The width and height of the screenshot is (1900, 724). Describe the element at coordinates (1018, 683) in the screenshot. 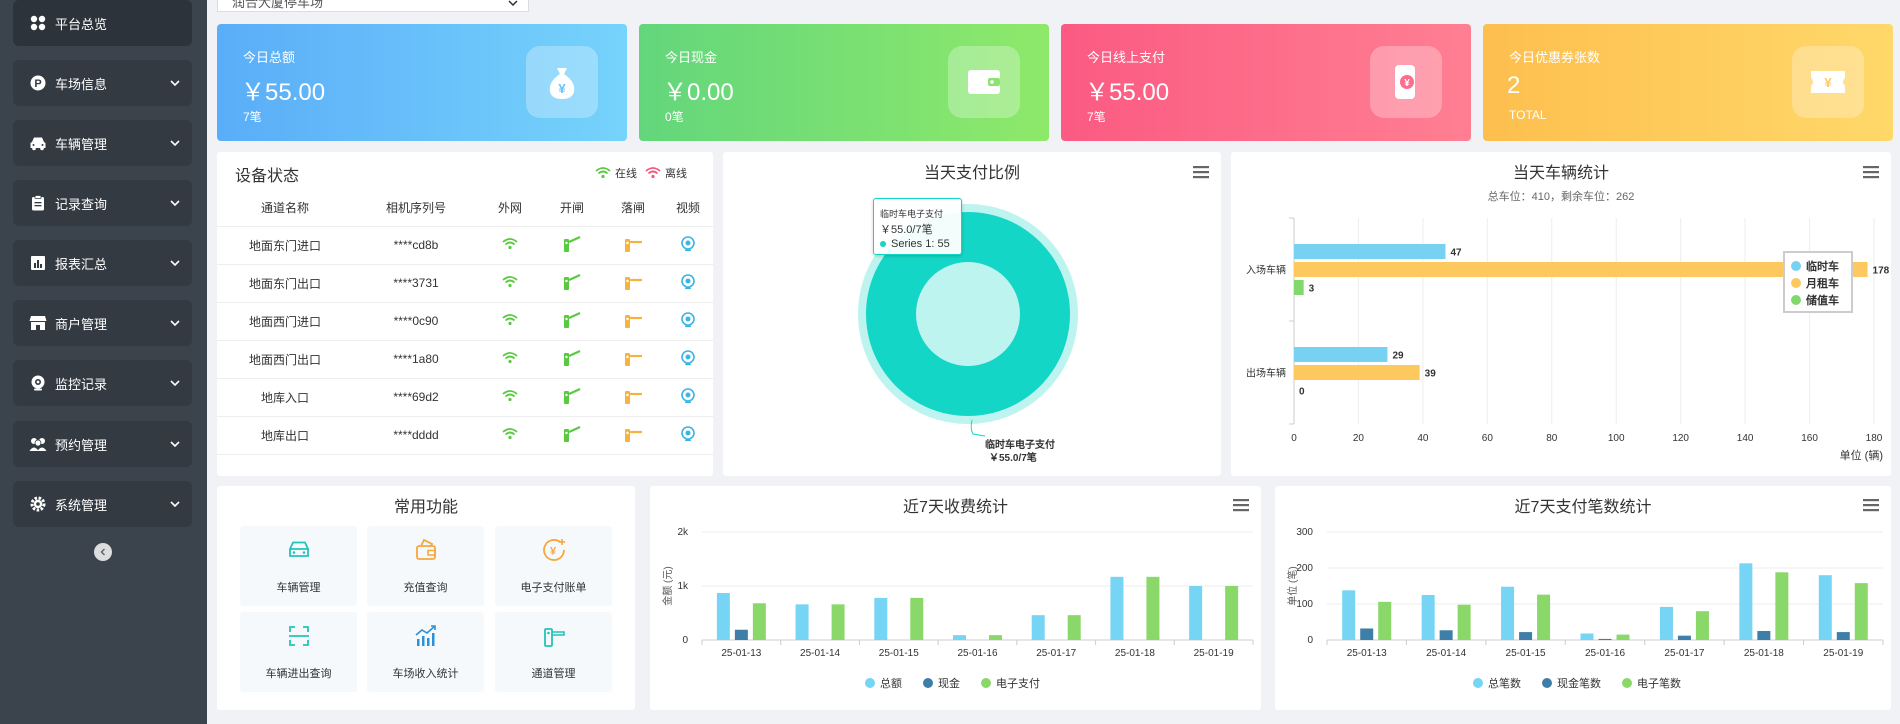

I see `legend-label: 电子支付` at that location.